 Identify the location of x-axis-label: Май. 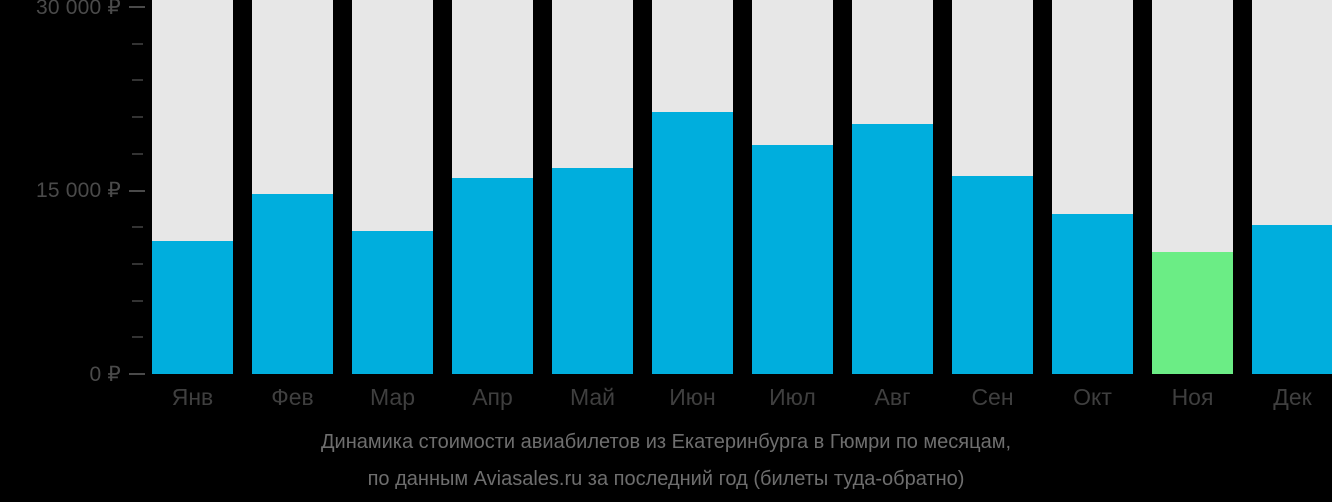
(592, 397).